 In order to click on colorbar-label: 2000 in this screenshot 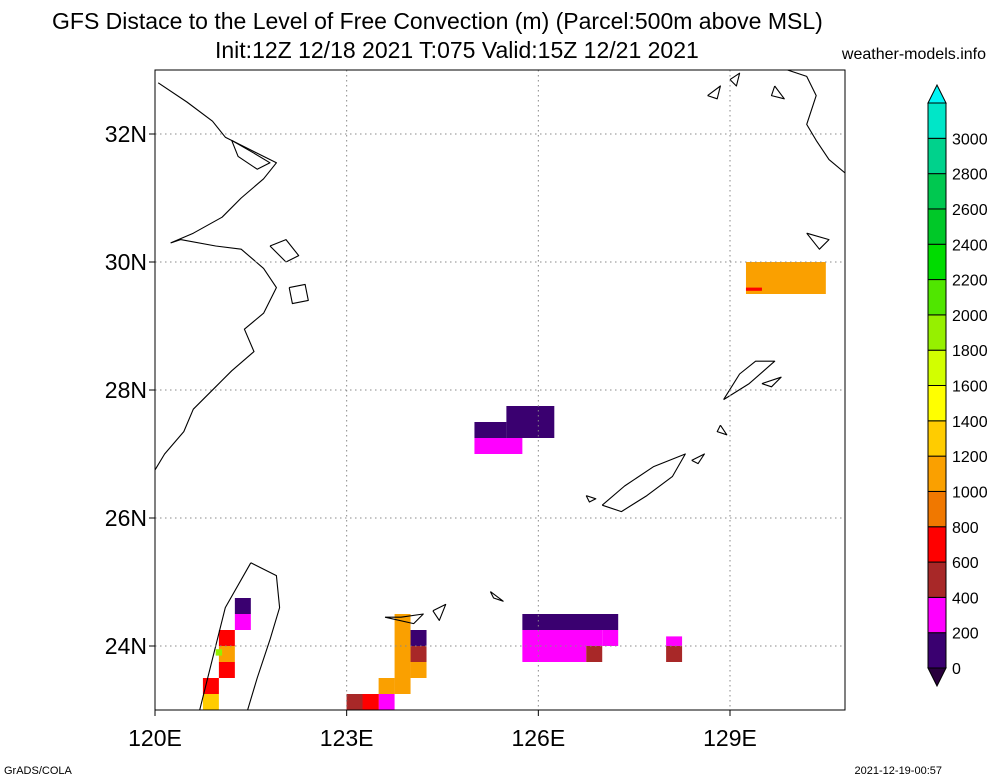, I will do `click(970, 316)`.